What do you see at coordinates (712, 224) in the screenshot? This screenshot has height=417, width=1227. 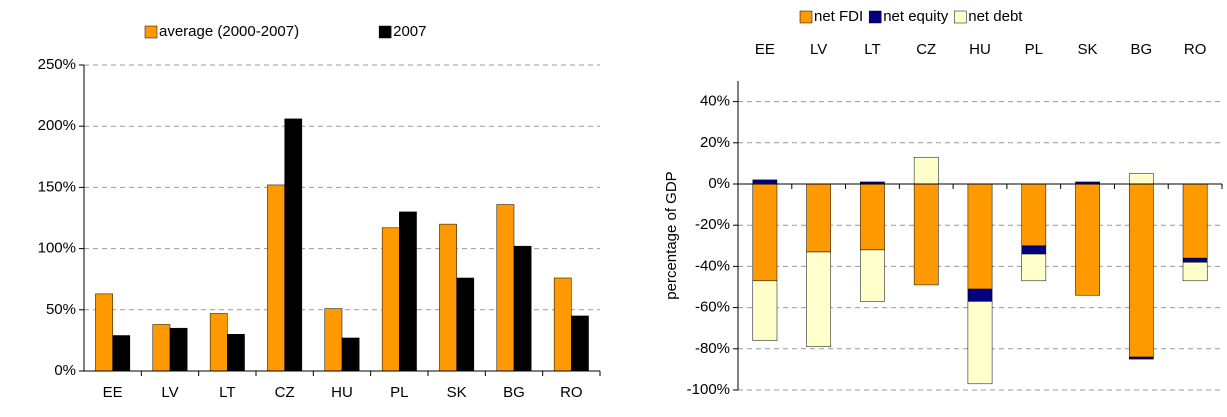 I see `y-tick-label: -20%` at bounding box center [712, 224].